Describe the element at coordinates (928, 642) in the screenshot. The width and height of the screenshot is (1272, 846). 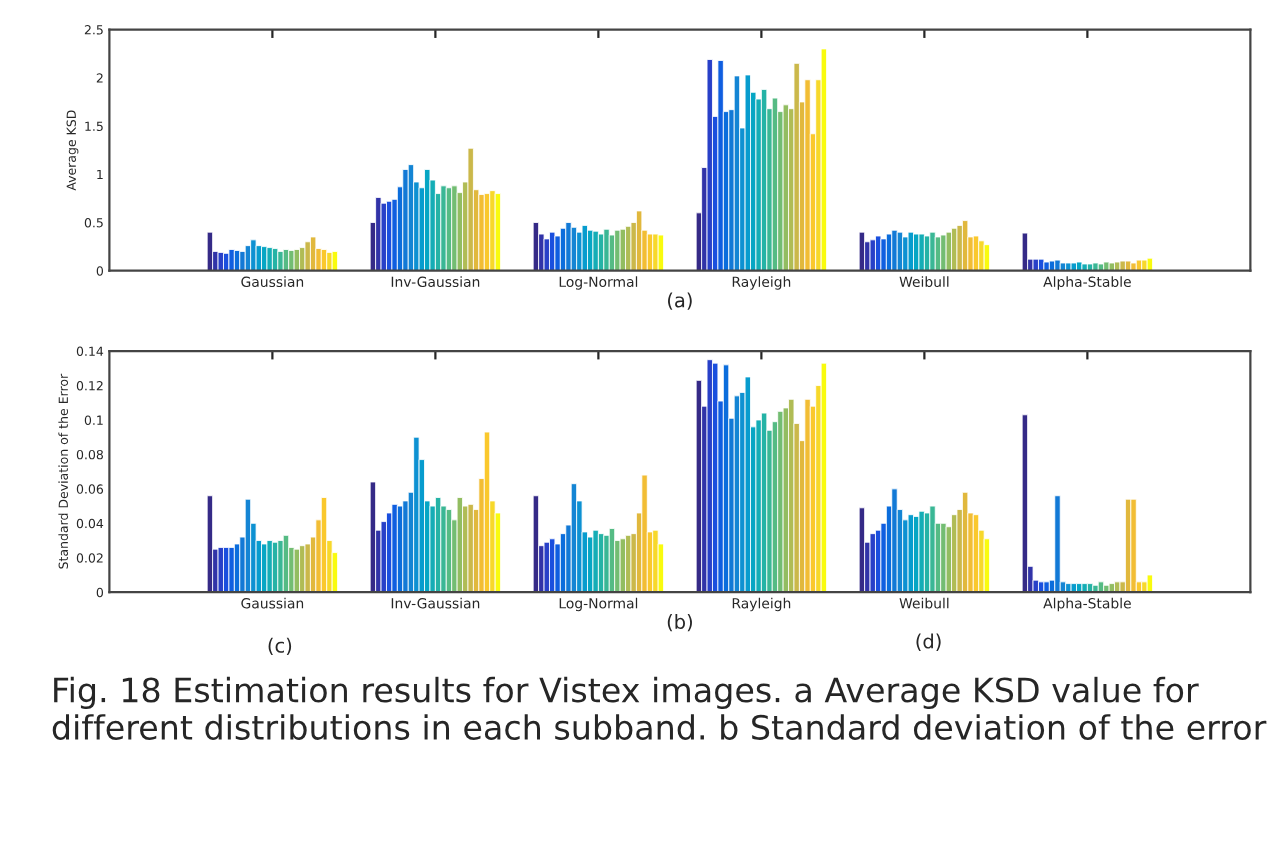
I see `text: (d)` at that location.